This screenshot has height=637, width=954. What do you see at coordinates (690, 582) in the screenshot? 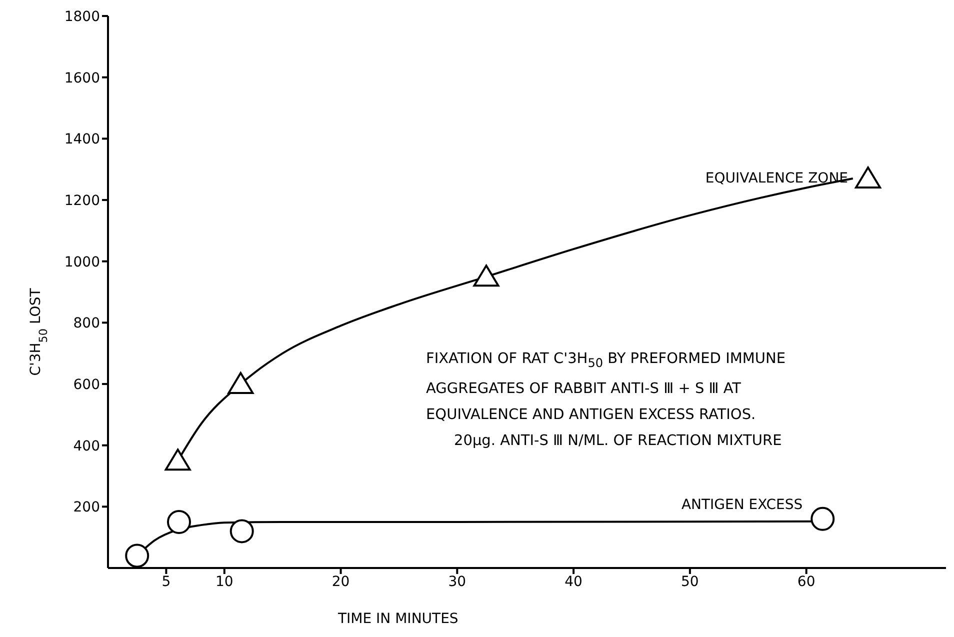
I see `x-tick-label: 50` at bounding box center [690, 582].